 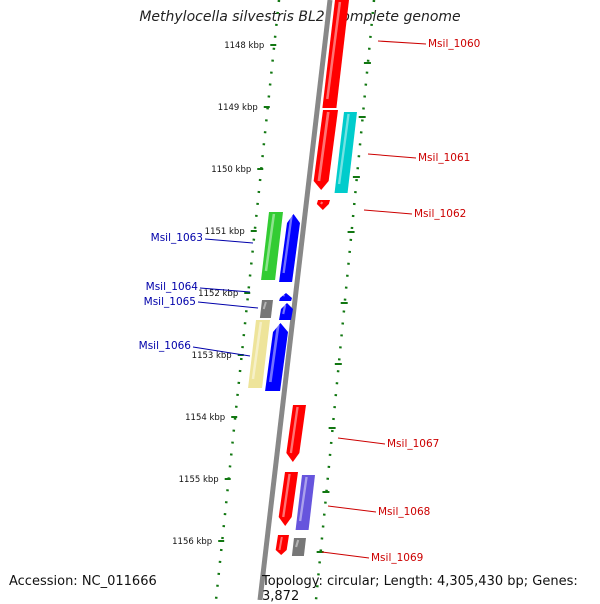 I want to click on gene-msil-1064-body, so click(x=285, y=297).